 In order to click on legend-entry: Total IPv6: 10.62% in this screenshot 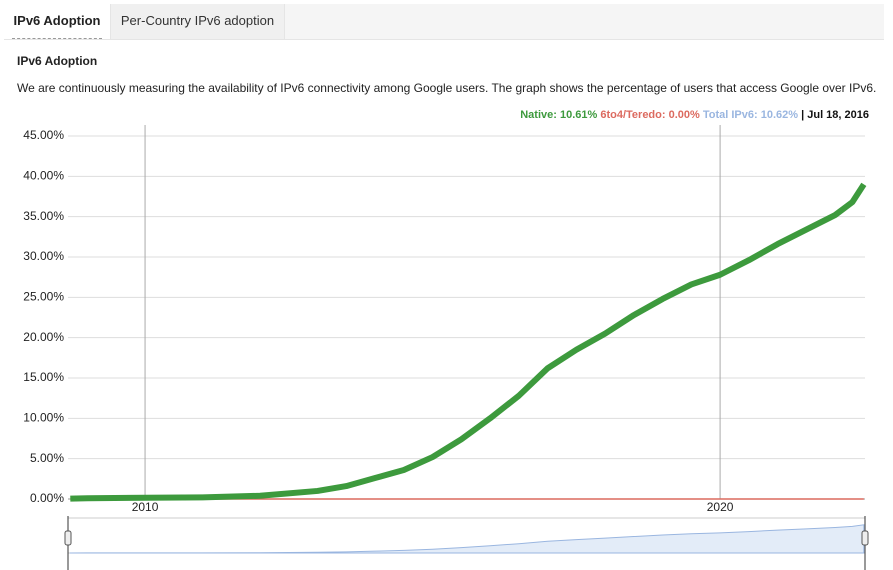, I will do `click(750, 115)`.